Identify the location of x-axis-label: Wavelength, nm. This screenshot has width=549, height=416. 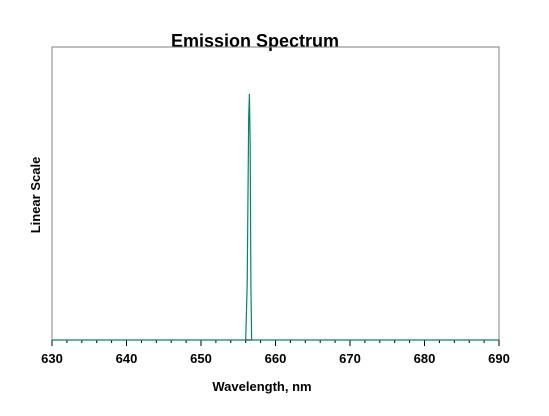
(261, 386).